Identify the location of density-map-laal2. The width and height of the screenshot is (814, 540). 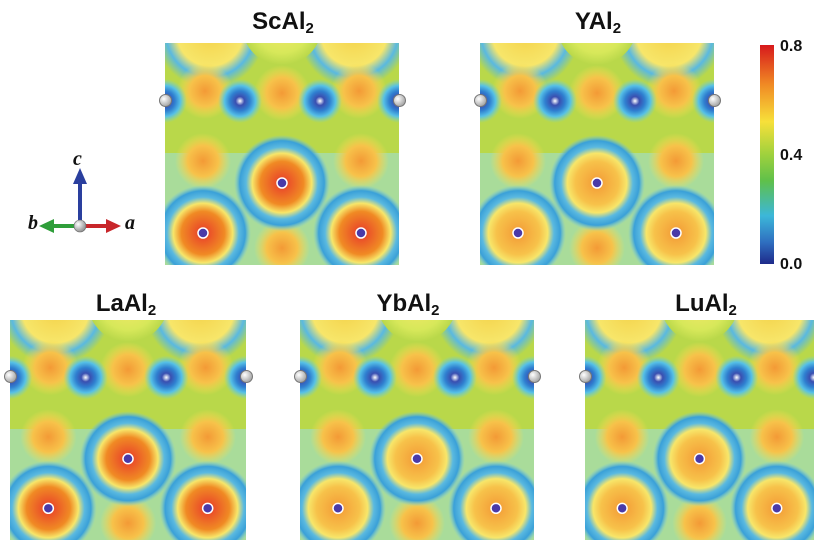
(128, 430).